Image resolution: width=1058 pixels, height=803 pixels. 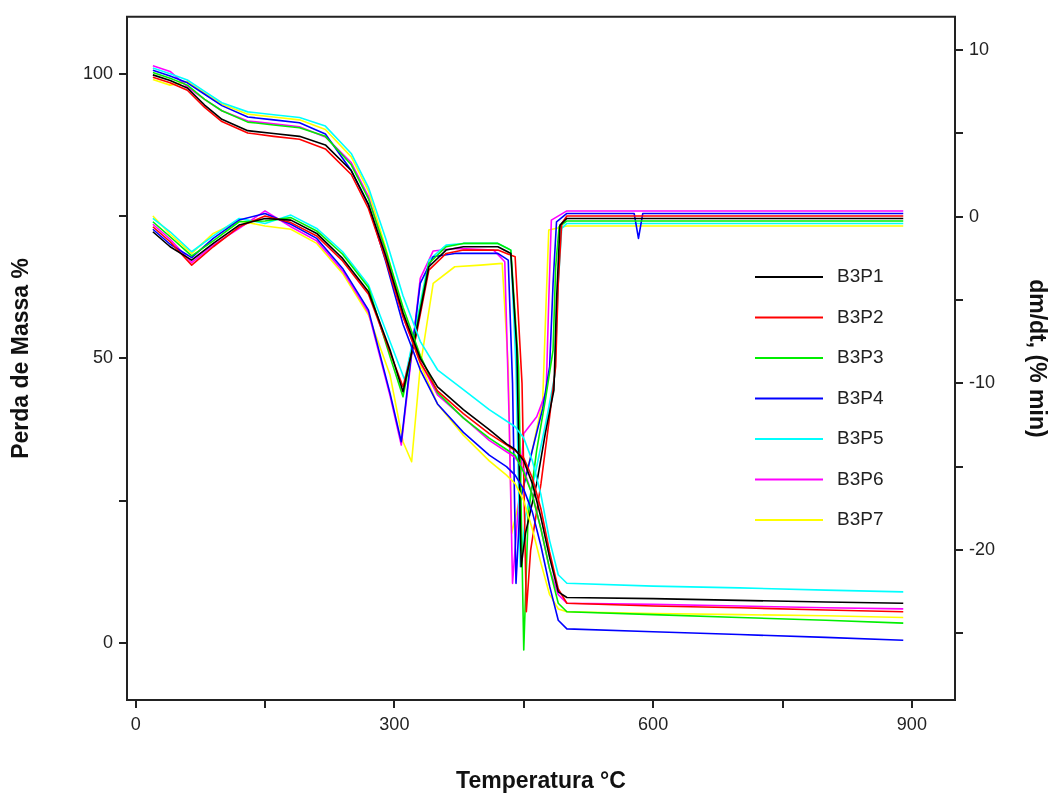 What do you see at coordinates (653, 723) in the screenshot?
I see `x-tick-label: 600` at bounding box center [653, 723].